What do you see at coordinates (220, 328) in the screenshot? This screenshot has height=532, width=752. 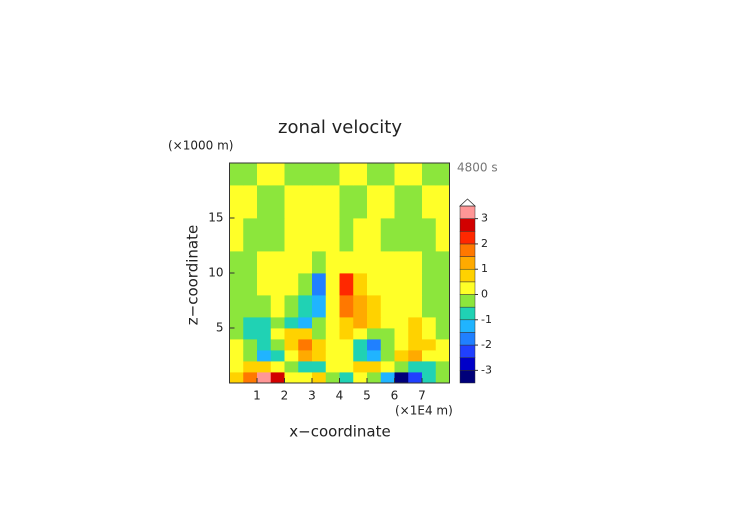 I see `y-tick-label: 5` at bounding box center [220, 328].